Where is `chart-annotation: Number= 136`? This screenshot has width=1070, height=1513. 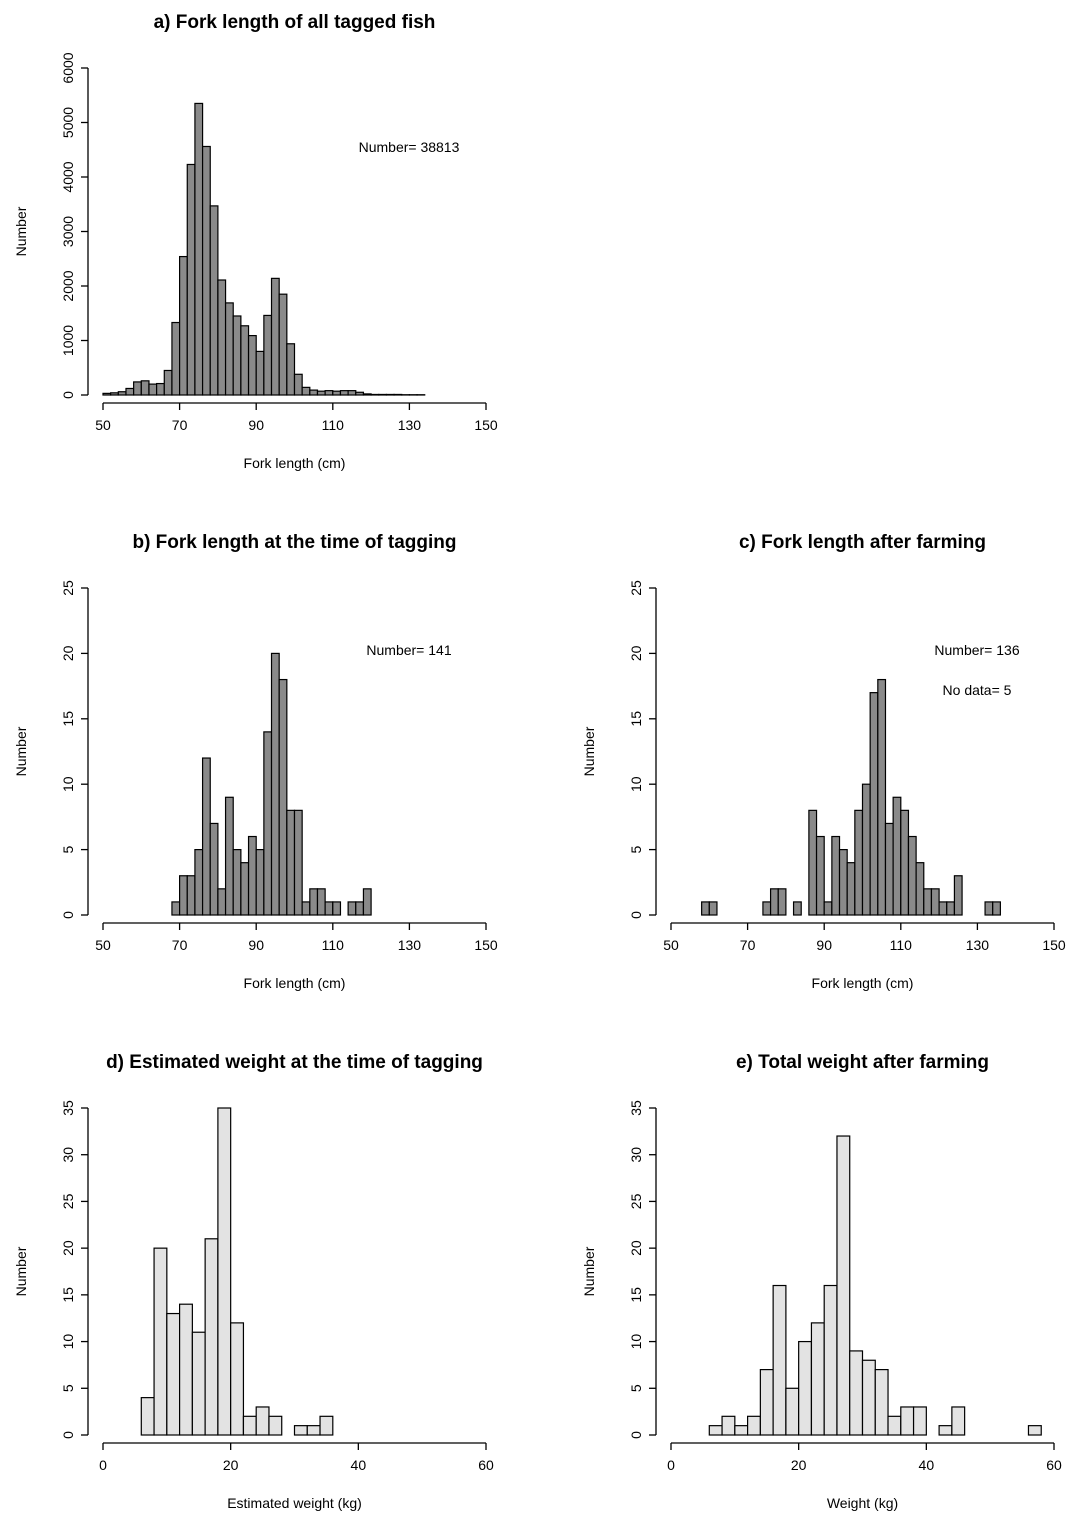
chart-annotation: Number= 136 is located at coordinates (976, 650).